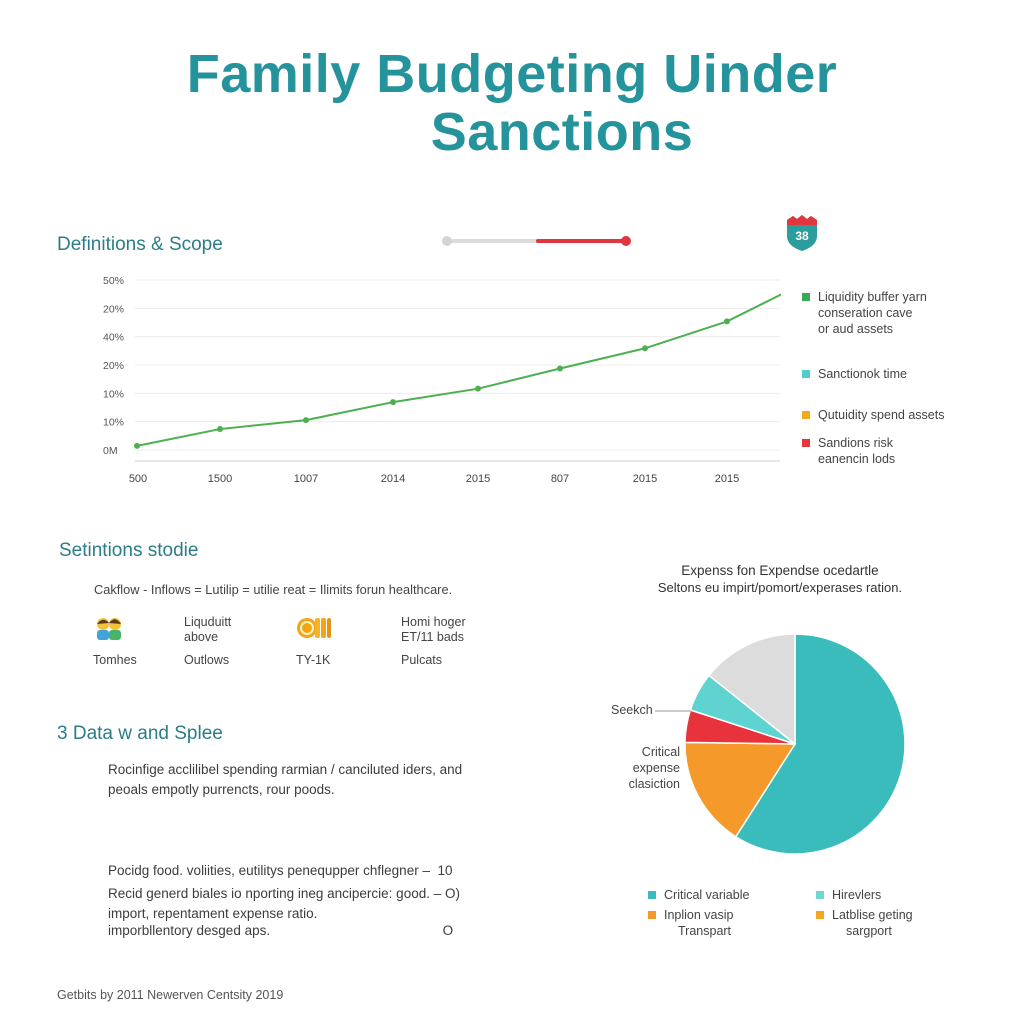  Describe the element at coordinates (113, 338) in the screenshot. I see `y-tick-label: 40%` at that location.